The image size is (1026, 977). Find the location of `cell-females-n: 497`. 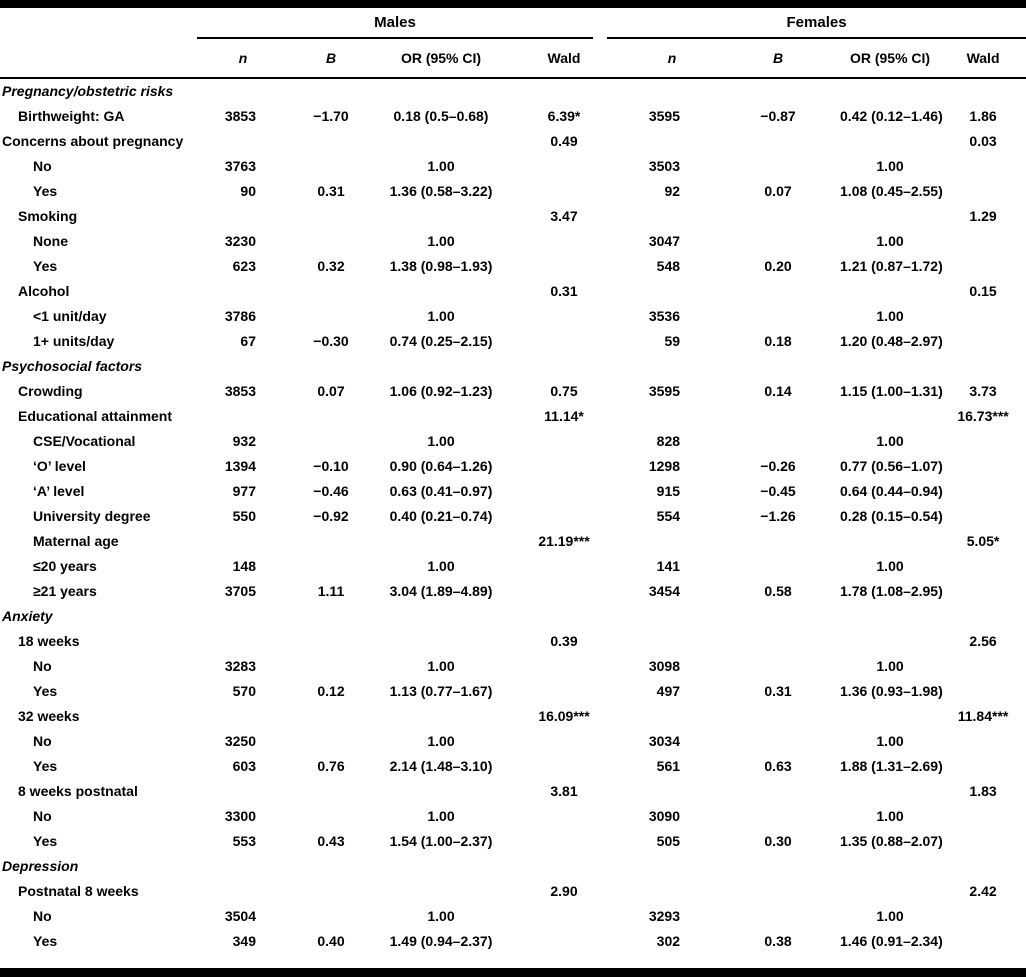

cell-females-n: 497 is located at coordinates (668, 690).